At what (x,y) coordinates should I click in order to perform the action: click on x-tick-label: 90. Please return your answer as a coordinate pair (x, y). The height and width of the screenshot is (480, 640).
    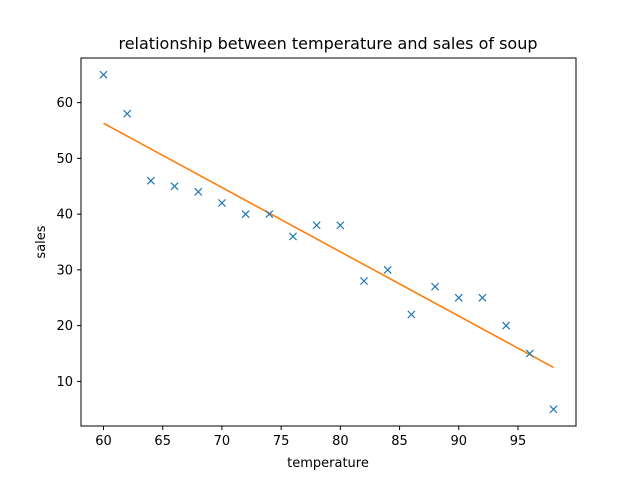
    Looking at the image, I should click on (458, 441).